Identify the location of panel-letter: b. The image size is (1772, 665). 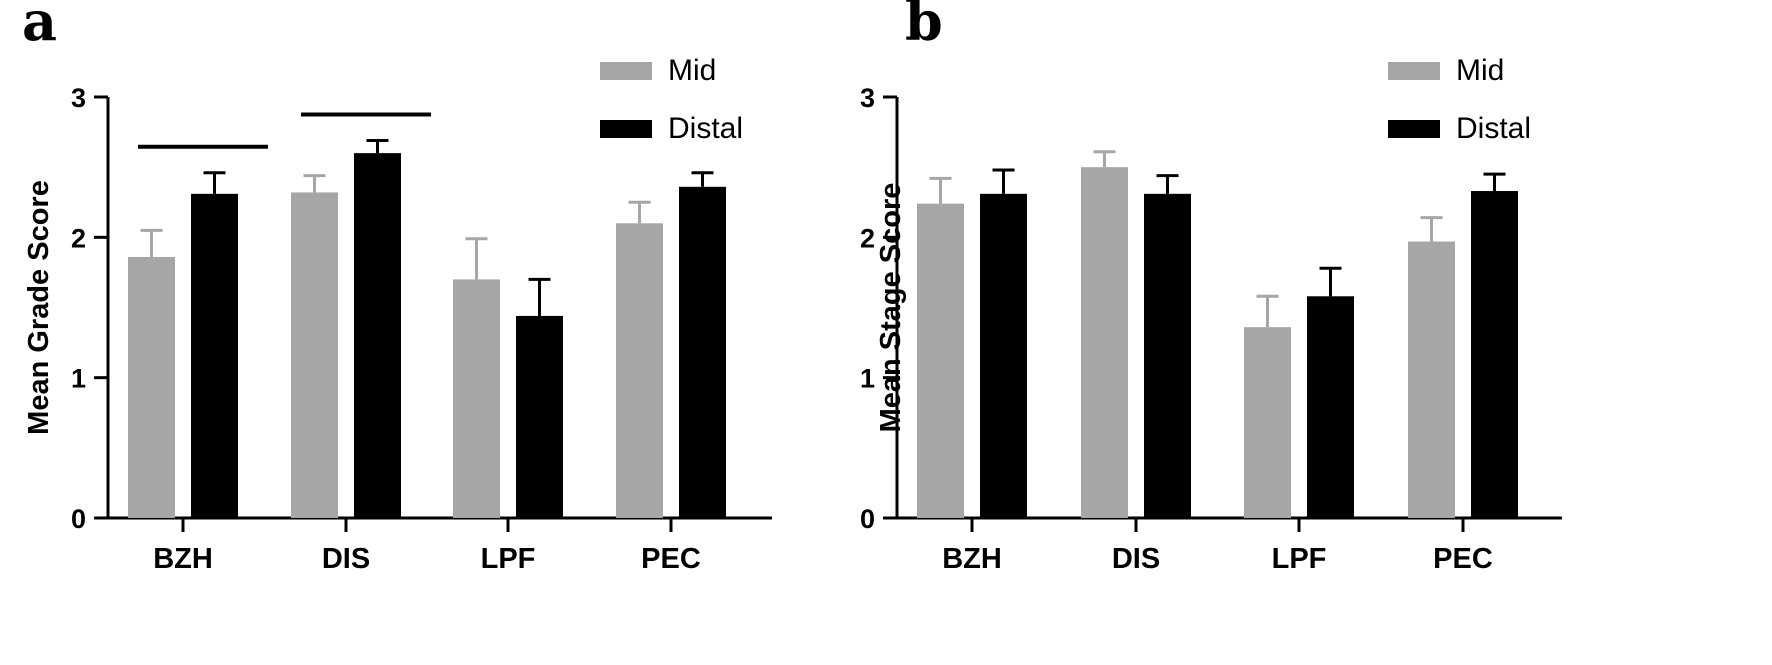
(924, 26).